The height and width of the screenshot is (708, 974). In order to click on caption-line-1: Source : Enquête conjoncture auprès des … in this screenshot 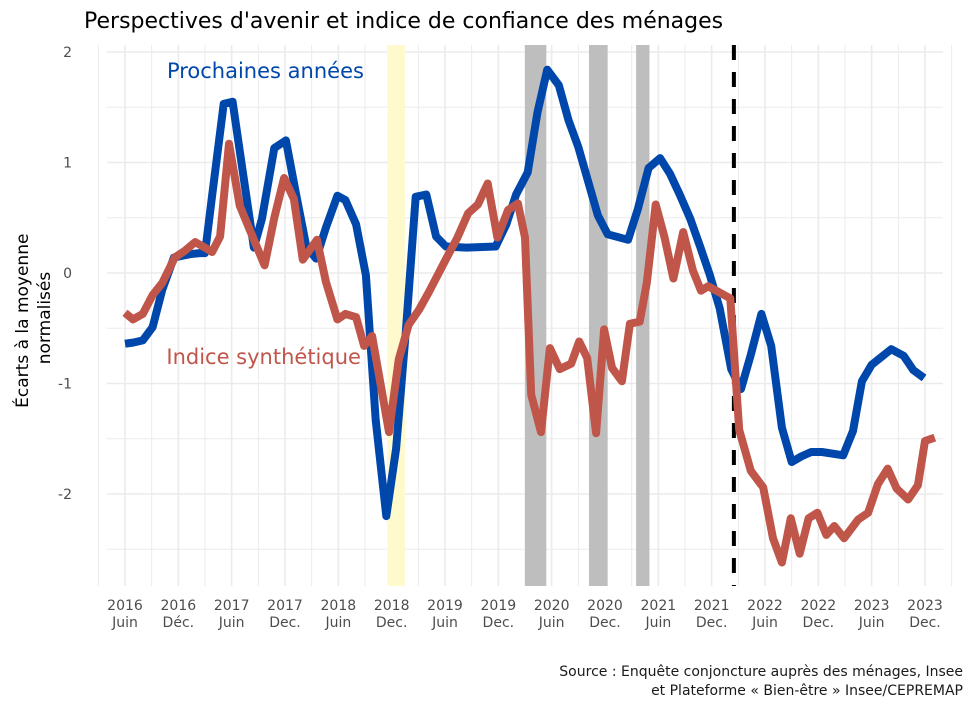, I will do `click(761, 672)`.